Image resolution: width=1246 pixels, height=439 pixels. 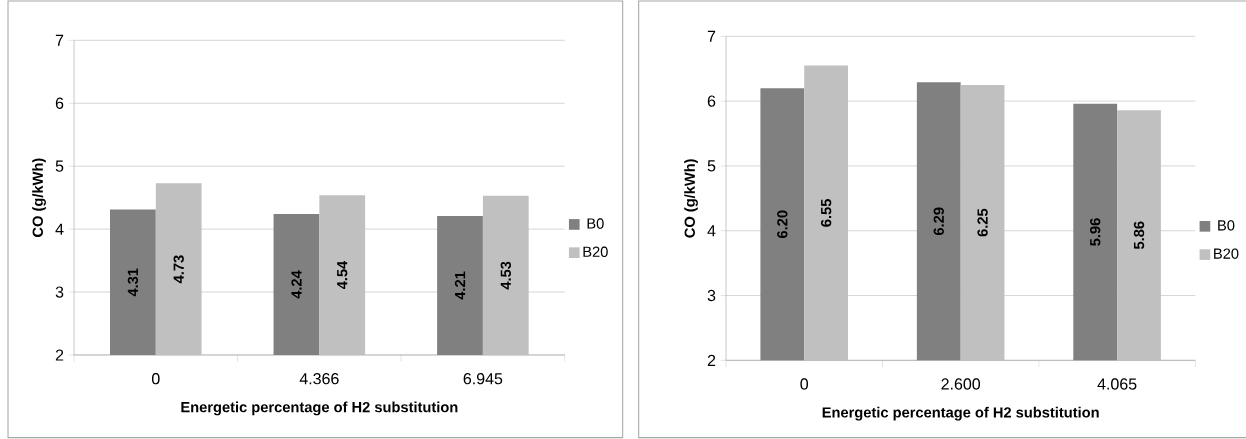 I want to click on x-tick-label: 6.945, so click(x=483, y=379).